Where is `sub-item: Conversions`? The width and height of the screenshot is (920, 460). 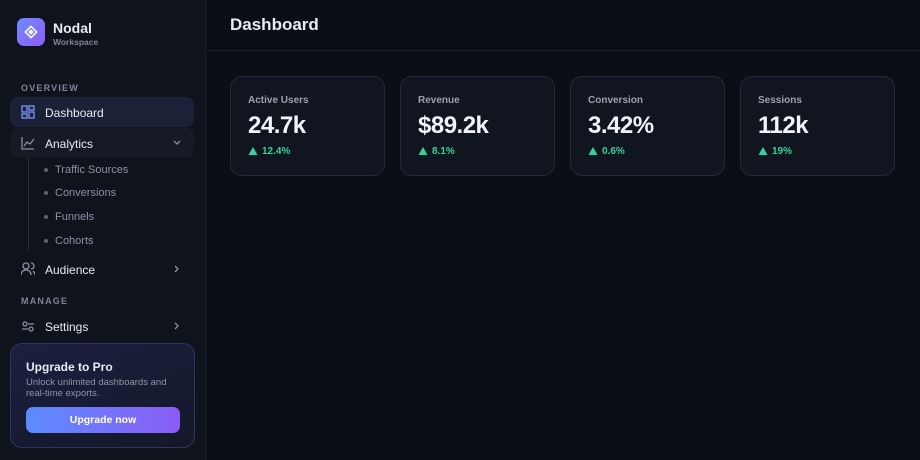
sub-item: Conversions is located at coordinates (86, 193).